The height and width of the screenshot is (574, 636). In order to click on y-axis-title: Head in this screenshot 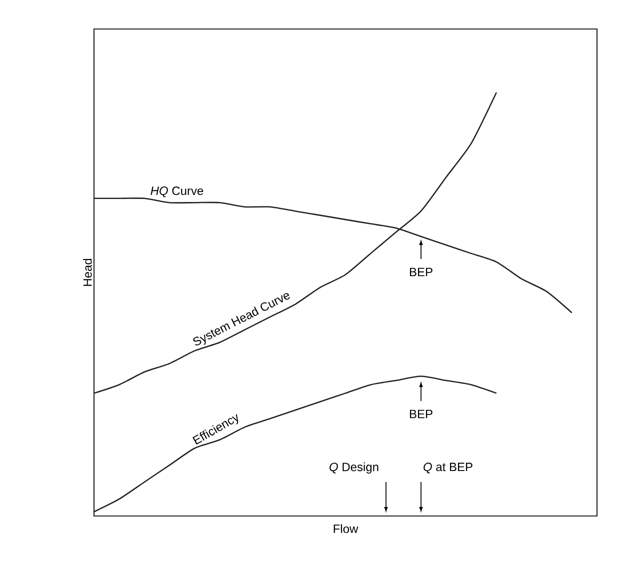, I will do `click(87, 272)`.